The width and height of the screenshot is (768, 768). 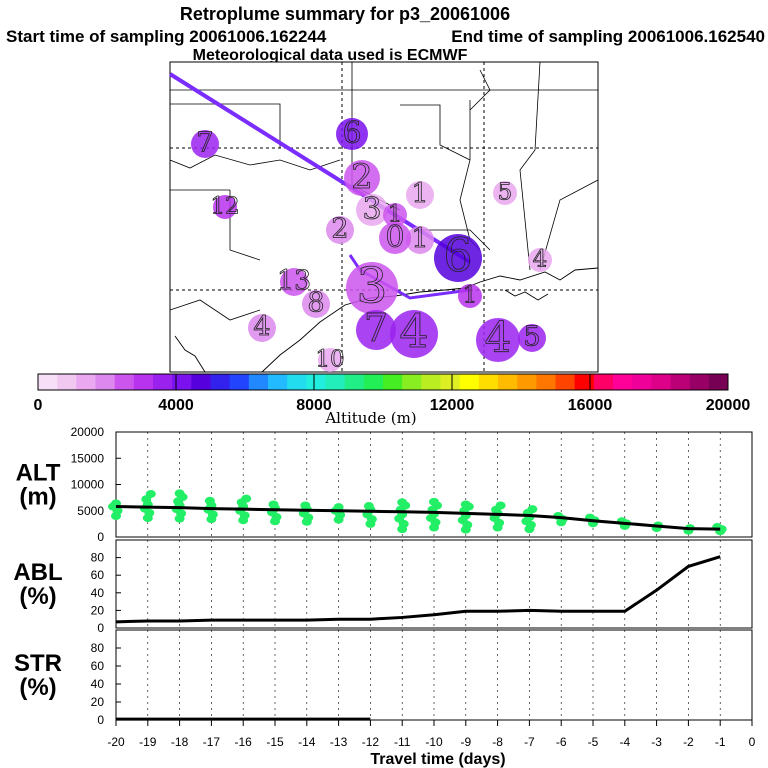 What do you see at coordinates (90, 511) in the screenshot?
I see `y-tick-label: 5000` at bounding box center [90, 511].